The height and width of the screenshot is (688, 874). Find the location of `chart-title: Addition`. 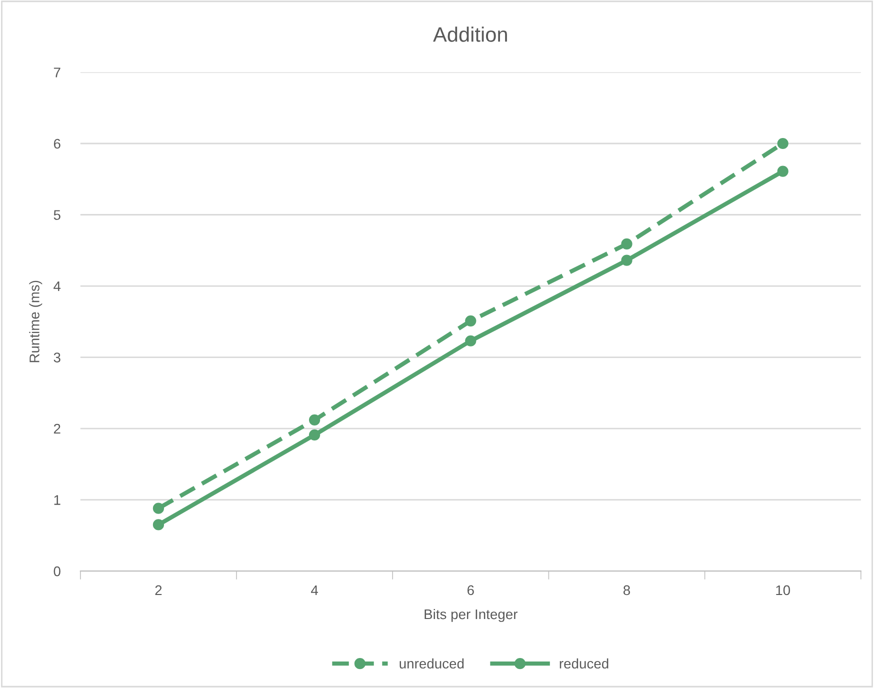

chart-title: Addition is located at coordinates (470, 34).